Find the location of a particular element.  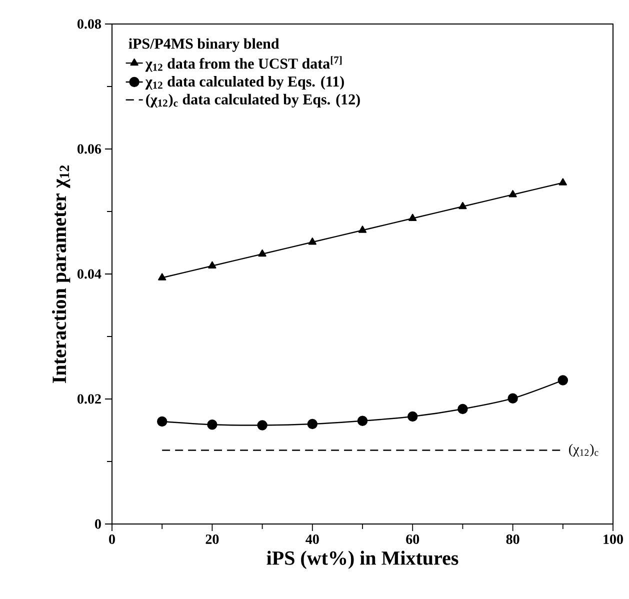

x-axis-title: iPS (wt%) in Mixtures is located at coordinates (362, 559).